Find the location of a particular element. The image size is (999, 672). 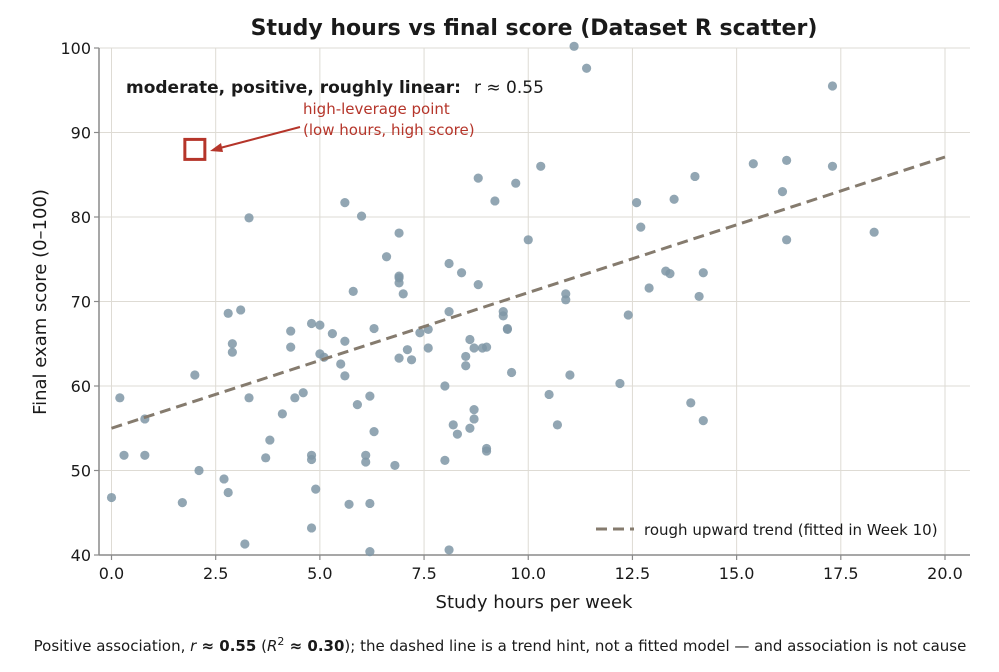

y-tick-label: 60 is located at coordinates (81, 386).